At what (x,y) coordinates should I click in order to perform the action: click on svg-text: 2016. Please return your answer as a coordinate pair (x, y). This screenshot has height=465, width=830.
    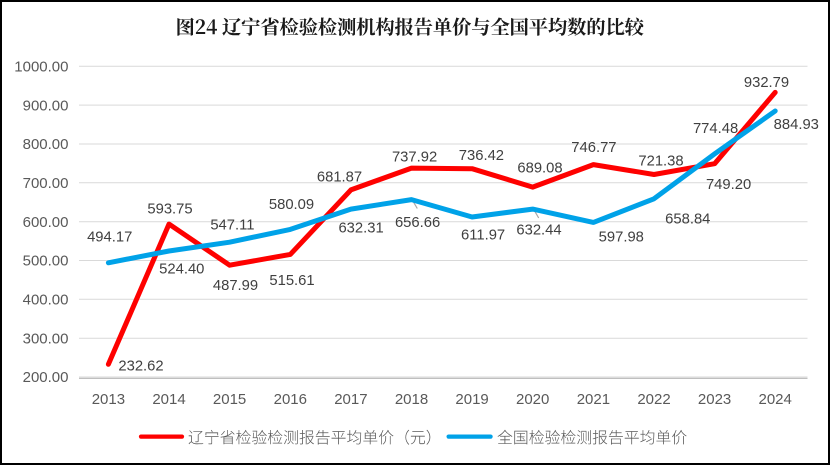
    Looking at the image, I should click on (290, 399).